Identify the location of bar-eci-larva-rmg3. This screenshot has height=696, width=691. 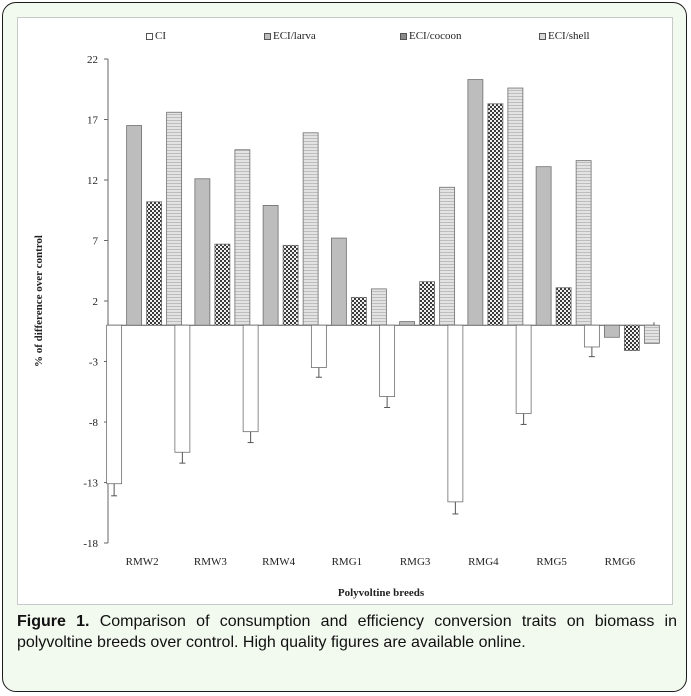
(407, 323).